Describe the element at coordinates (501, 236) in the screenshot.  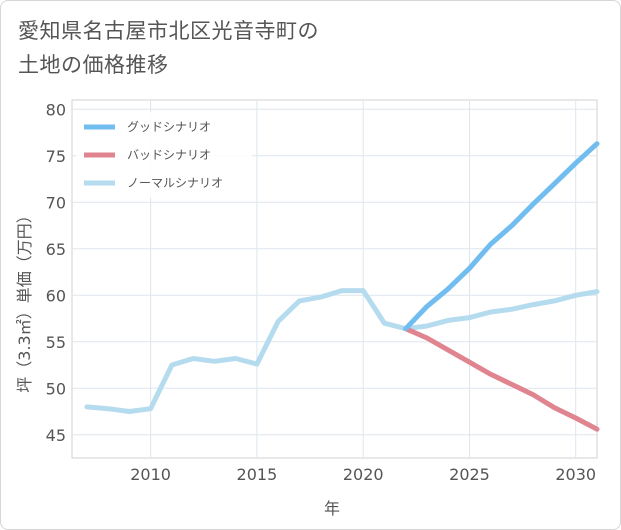
I see `good-scenario-line` at that location.